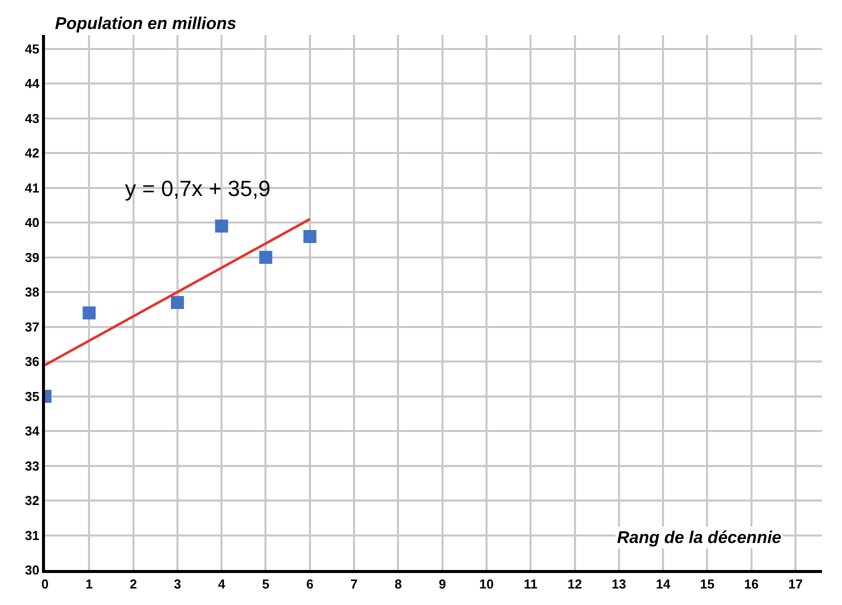 The height and width of the screenshot is (605, 842). Describe the element at coordinates (178, 584) in the screenshot. I see `x-tick-label: 3` at that location.